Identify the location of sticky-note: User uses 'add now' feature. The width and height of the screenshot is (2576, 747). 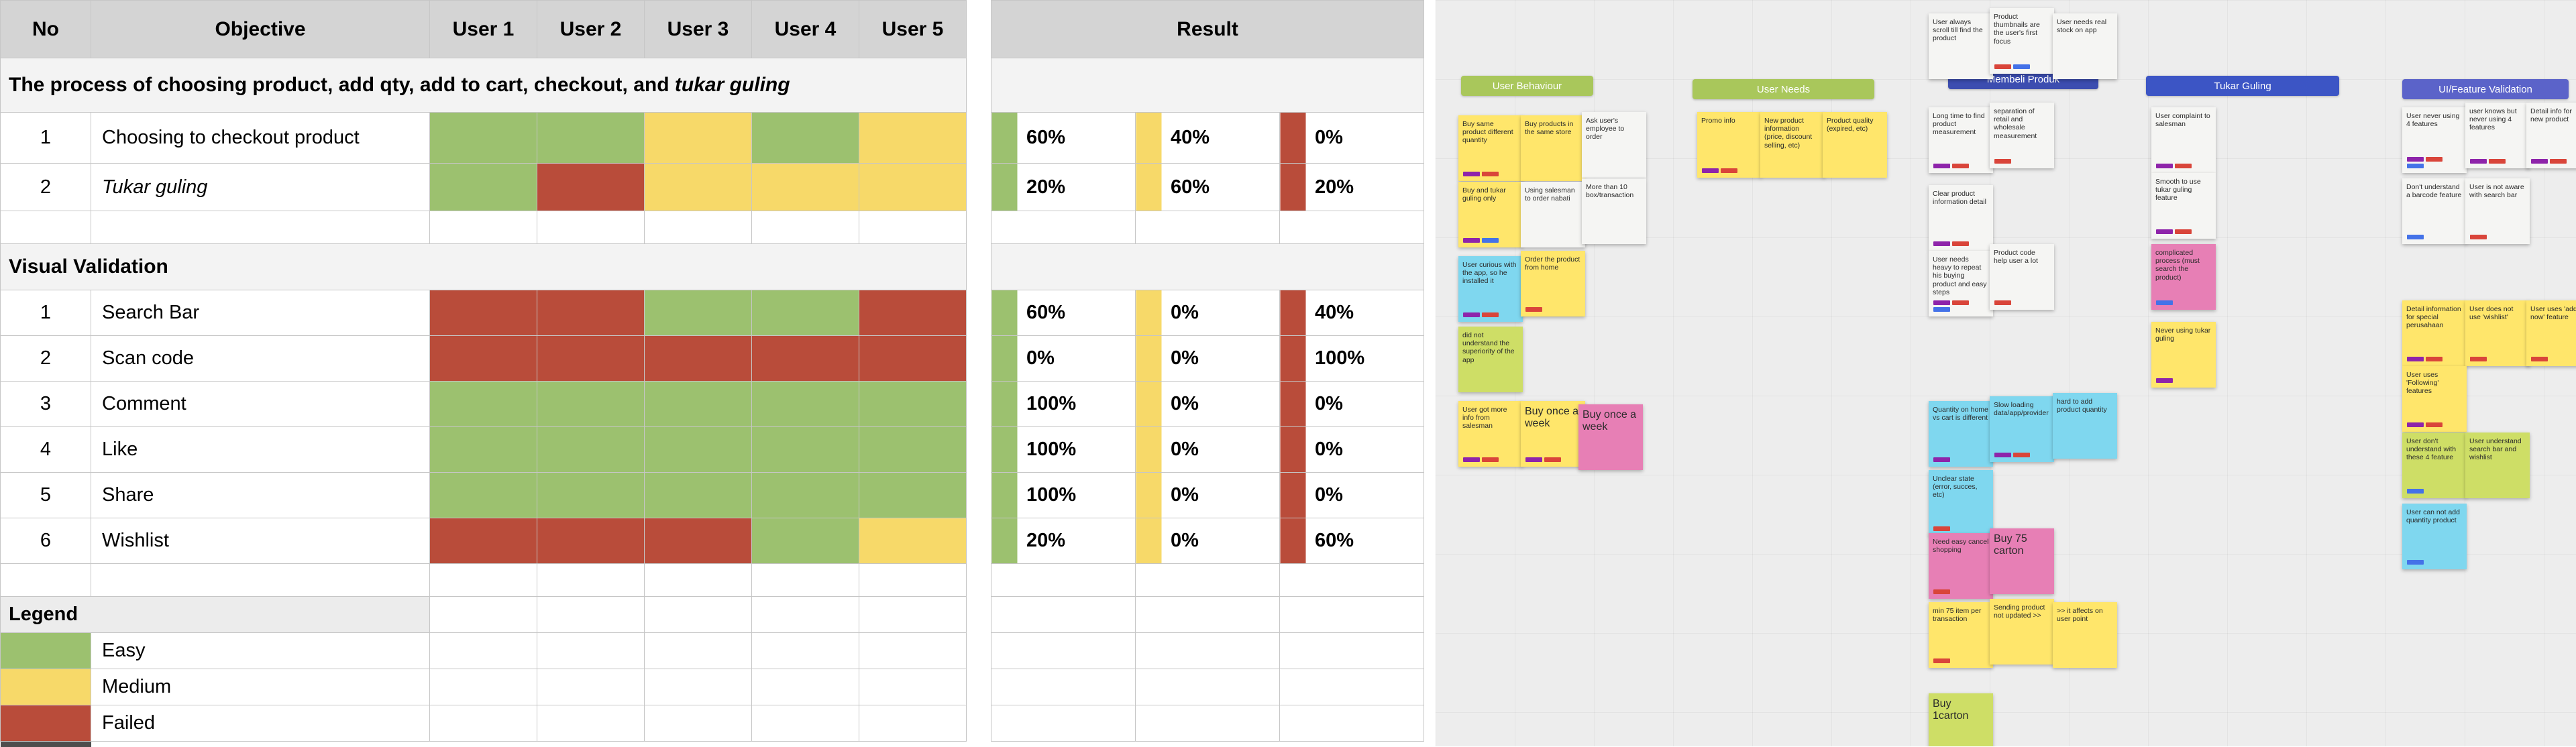
(2551, 333).